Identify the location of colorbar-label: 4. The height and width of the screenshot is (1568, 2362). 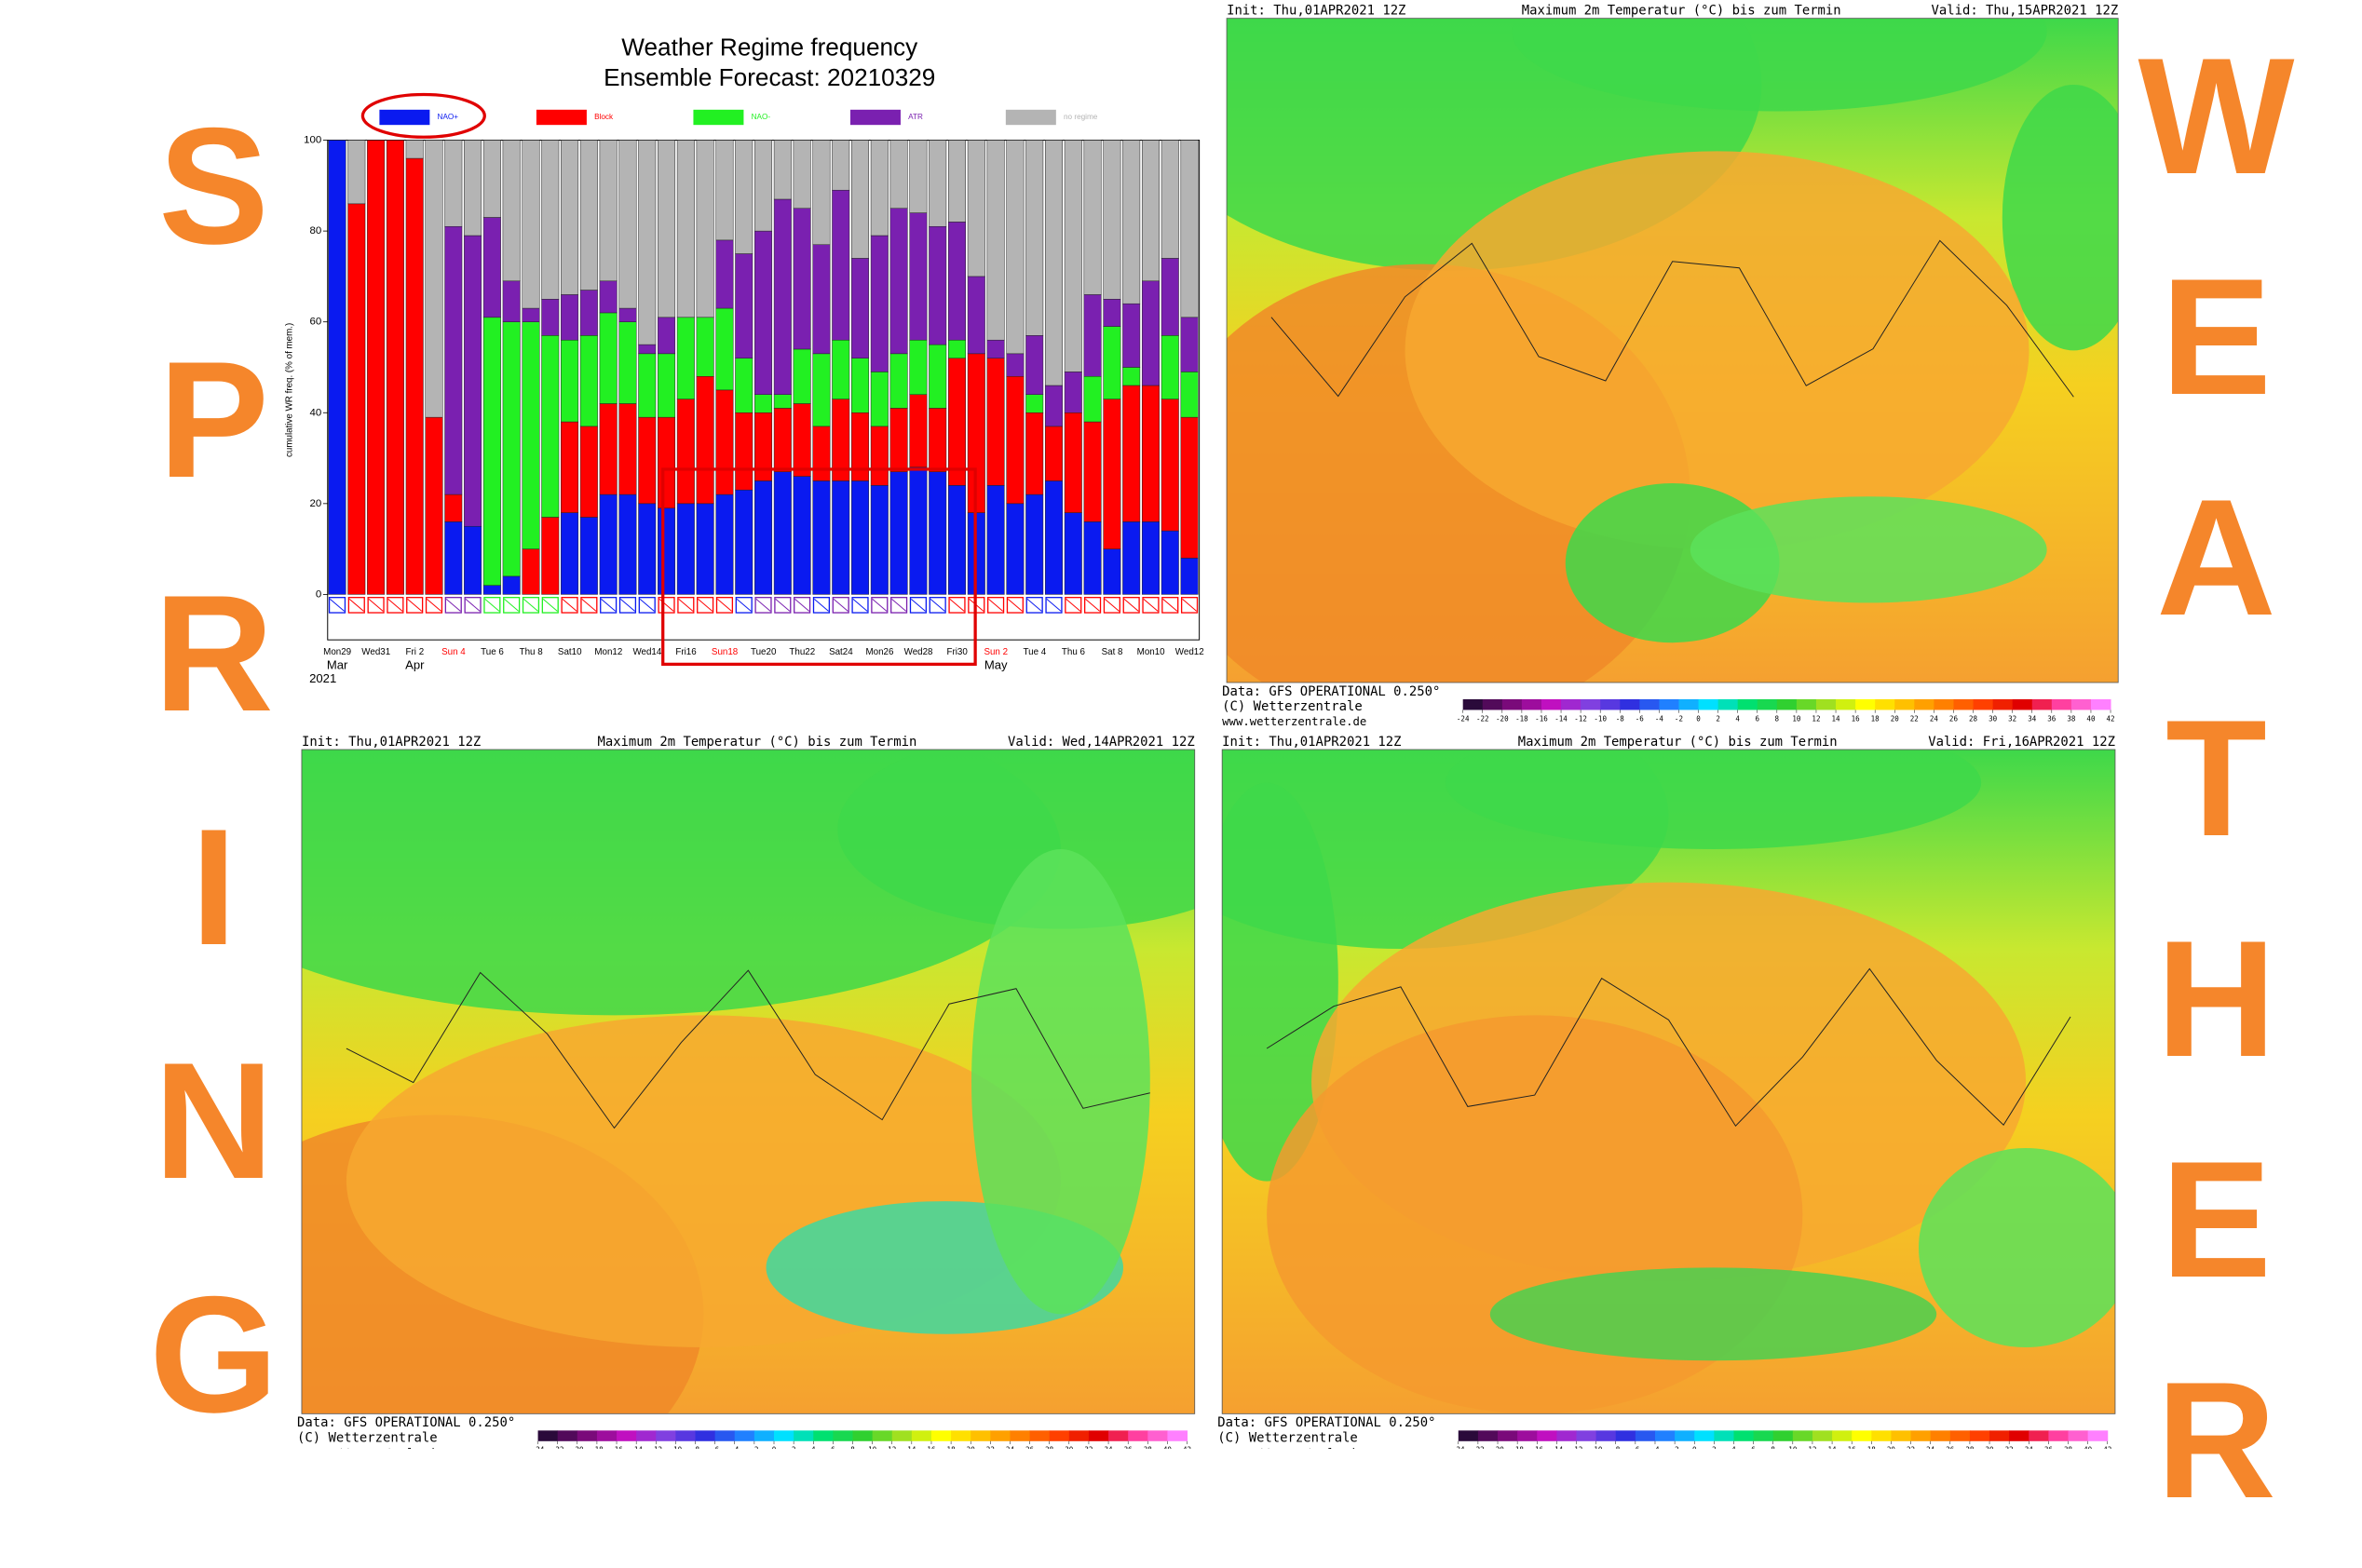
(1733, 1447).